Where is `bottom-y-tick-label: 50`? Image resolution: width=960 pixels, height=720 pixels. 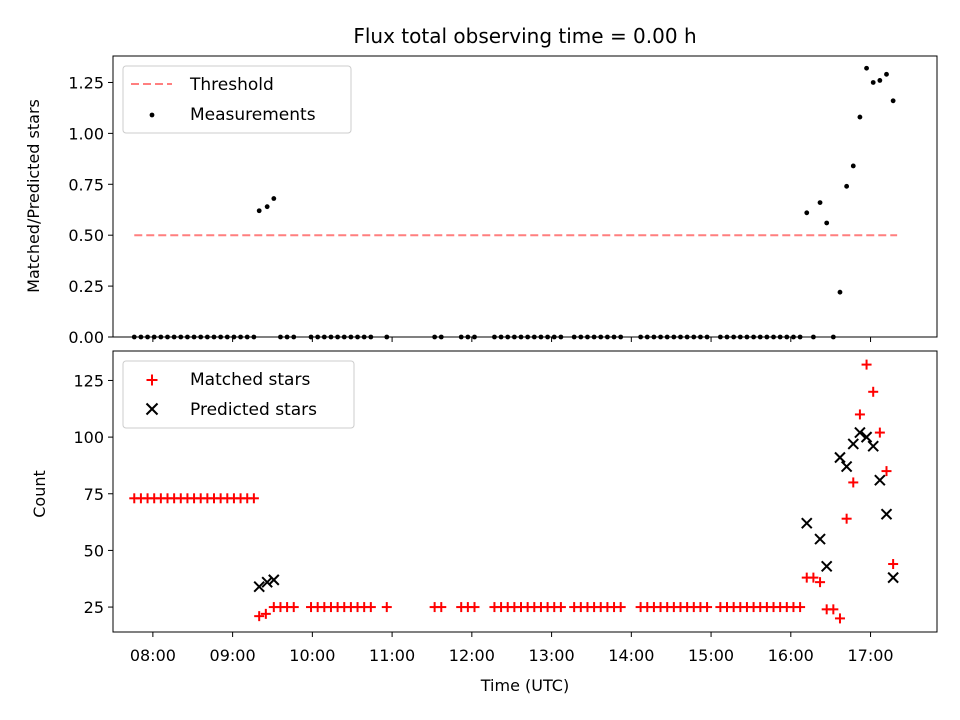
bottom-y-tick-label: 50 is located at coordinates (94, 550).